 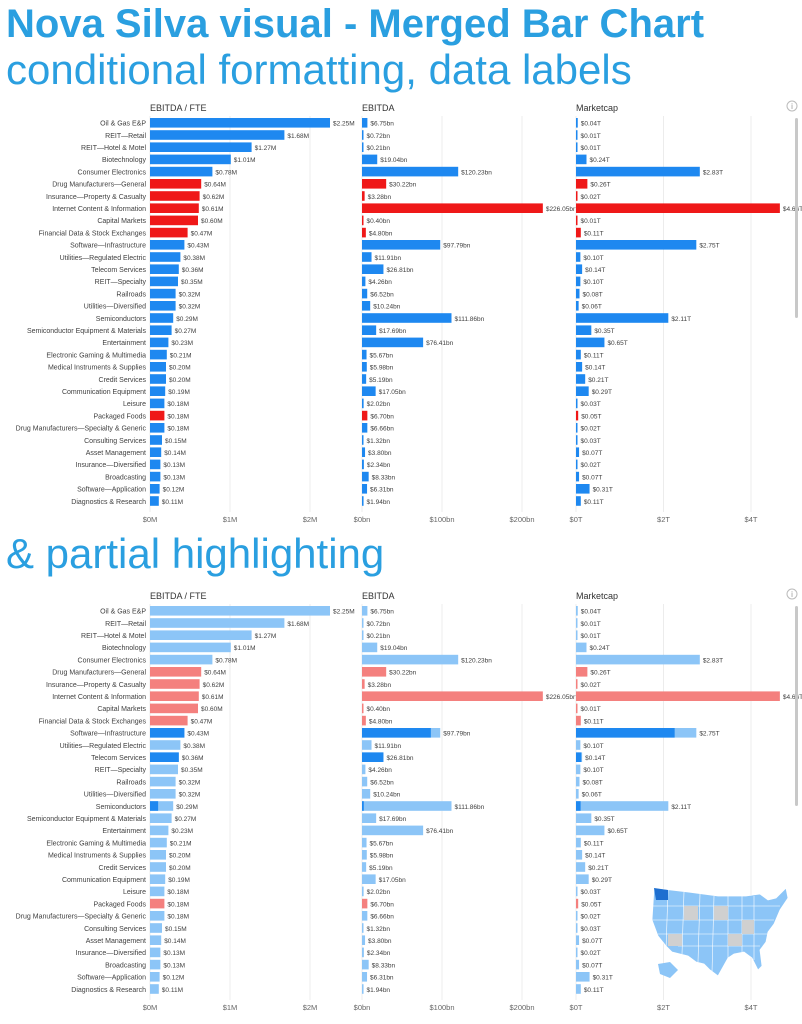 What do you see at coordinates (245, 648) in the screenshot?
I see `data-label: $1.01M` at bounding box center [245, 648].